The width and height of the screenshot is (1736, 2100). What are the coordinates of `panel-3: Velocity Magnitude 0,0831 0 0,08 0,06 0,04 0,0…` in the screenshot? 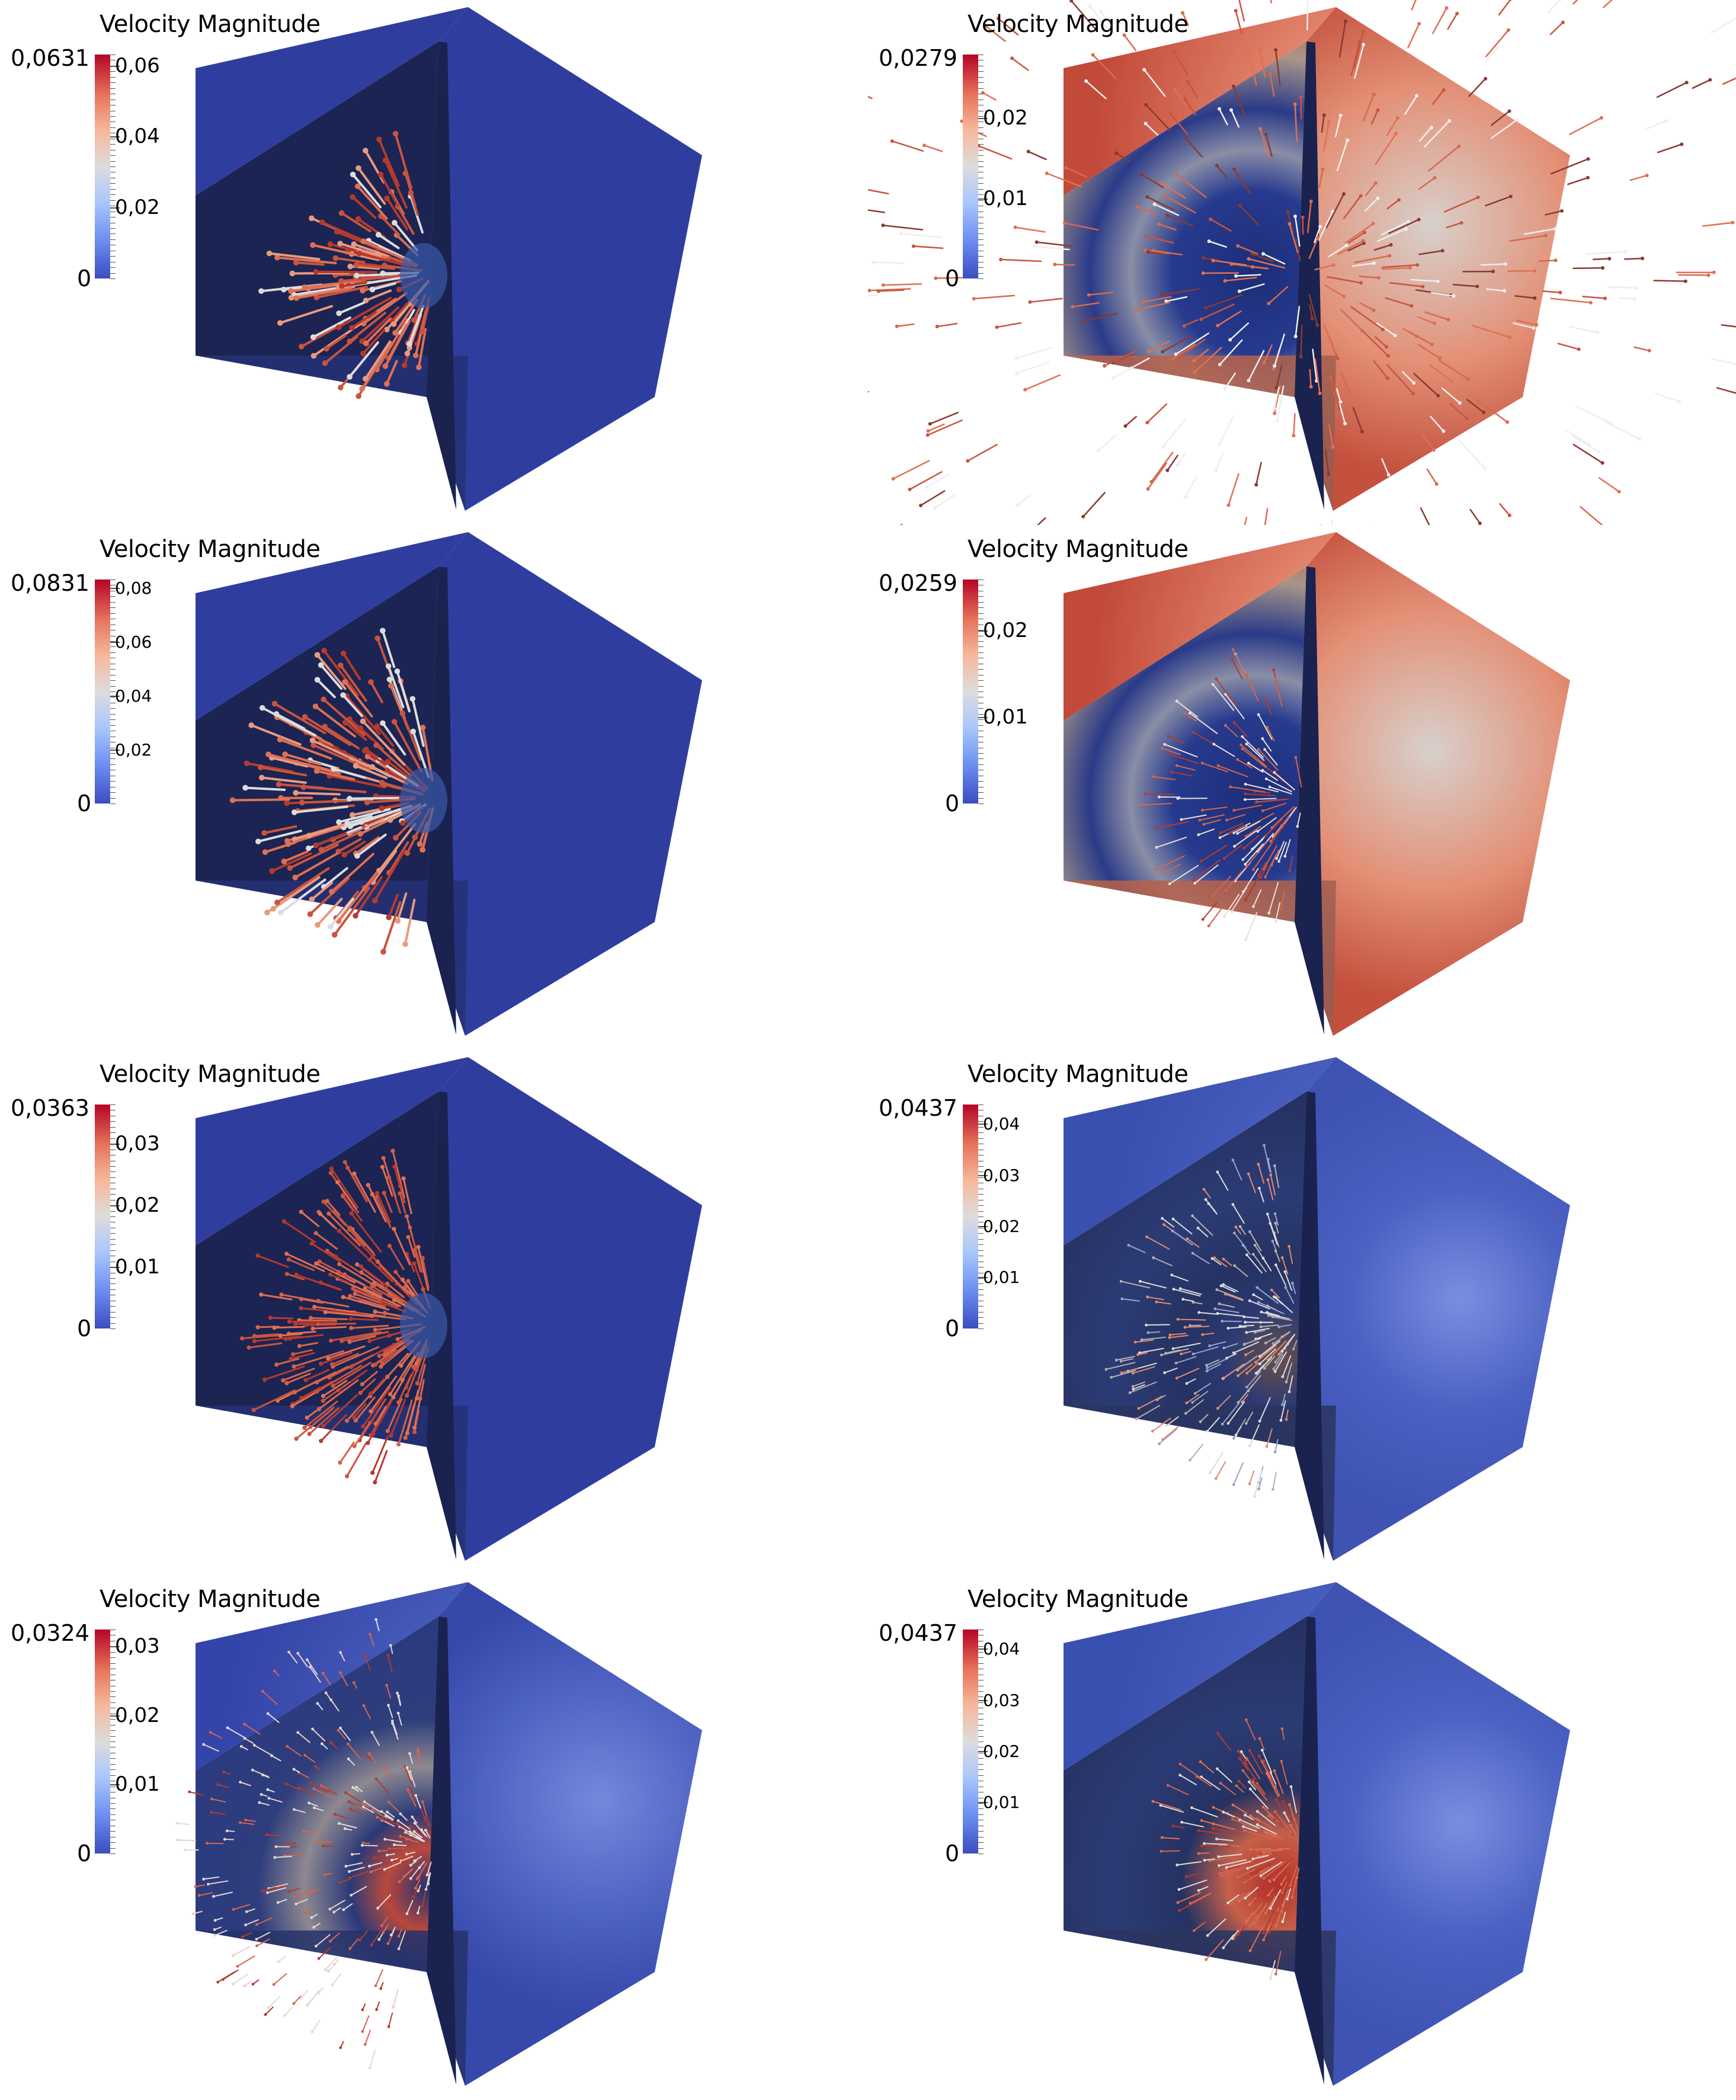 It's located at (434, 787).